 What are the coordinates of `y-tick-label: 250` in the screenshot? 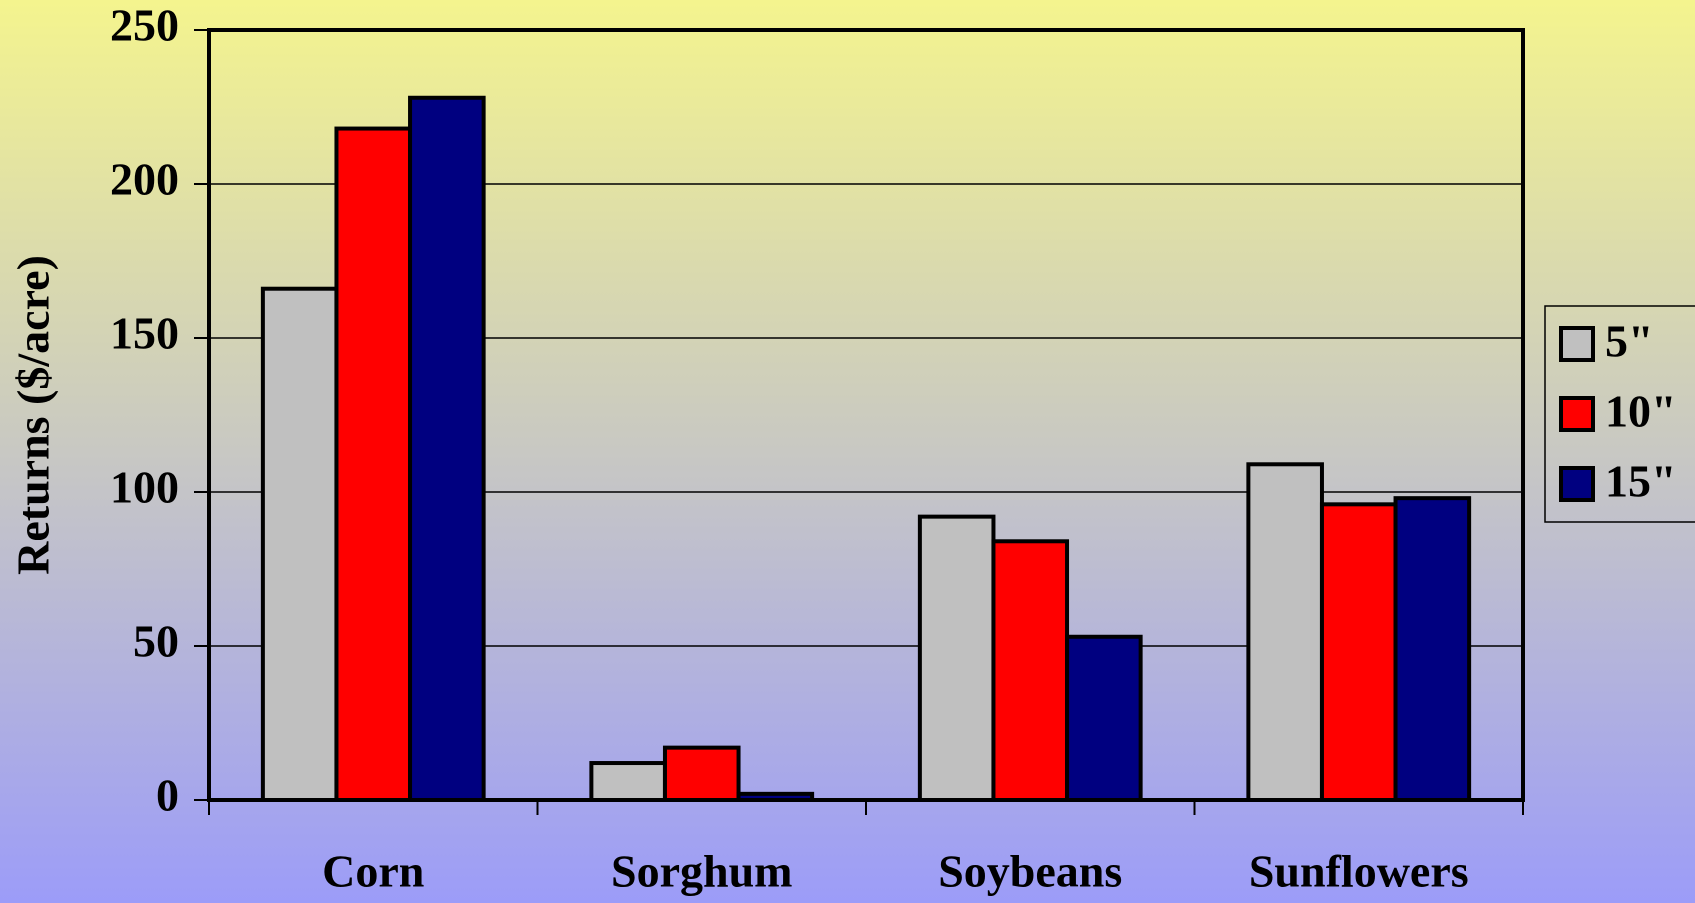 It's located at (144, 25).